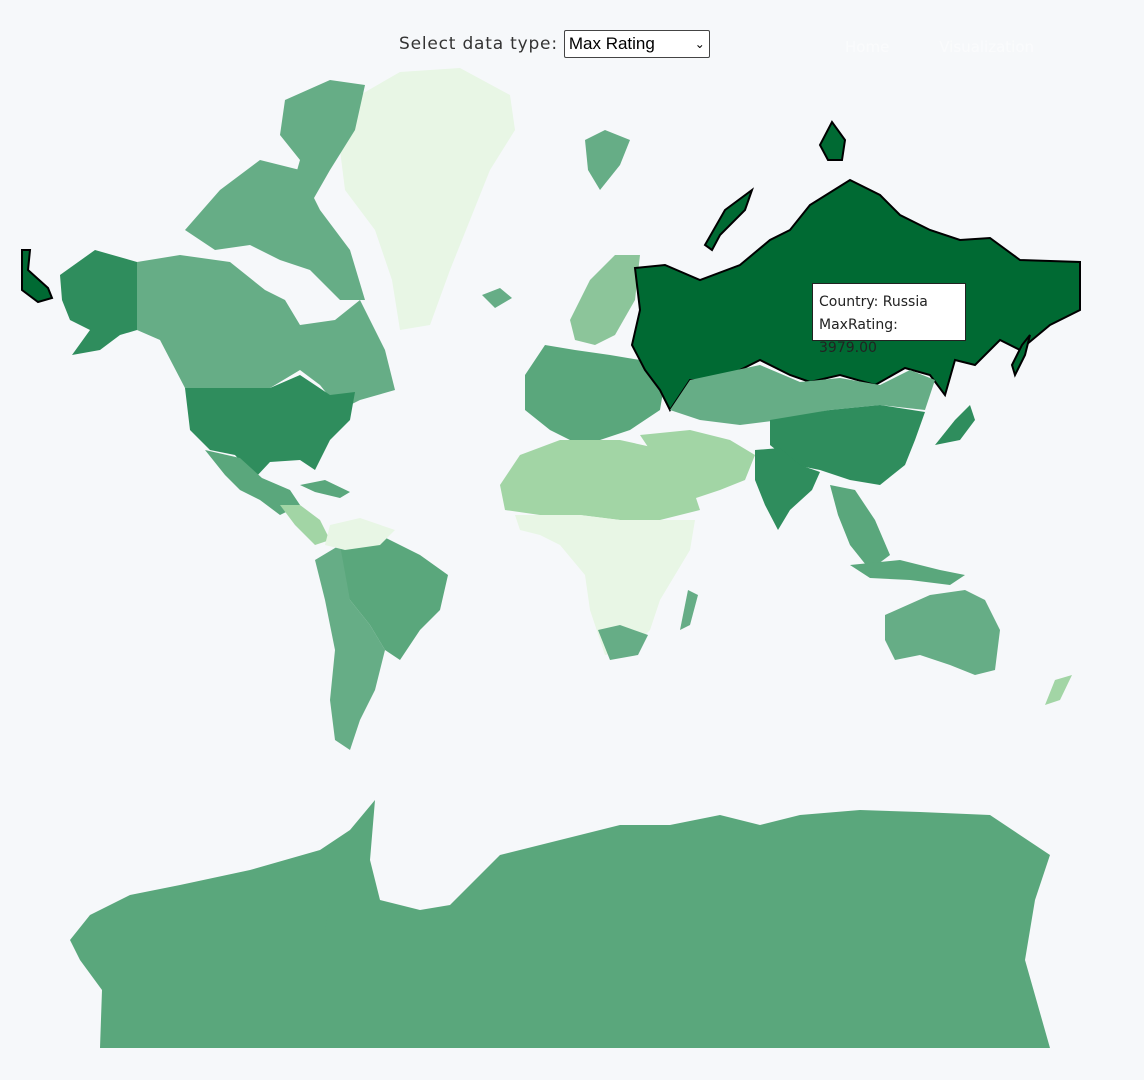  I want to click on region-sub-saharan-africa, so click(605, 585).